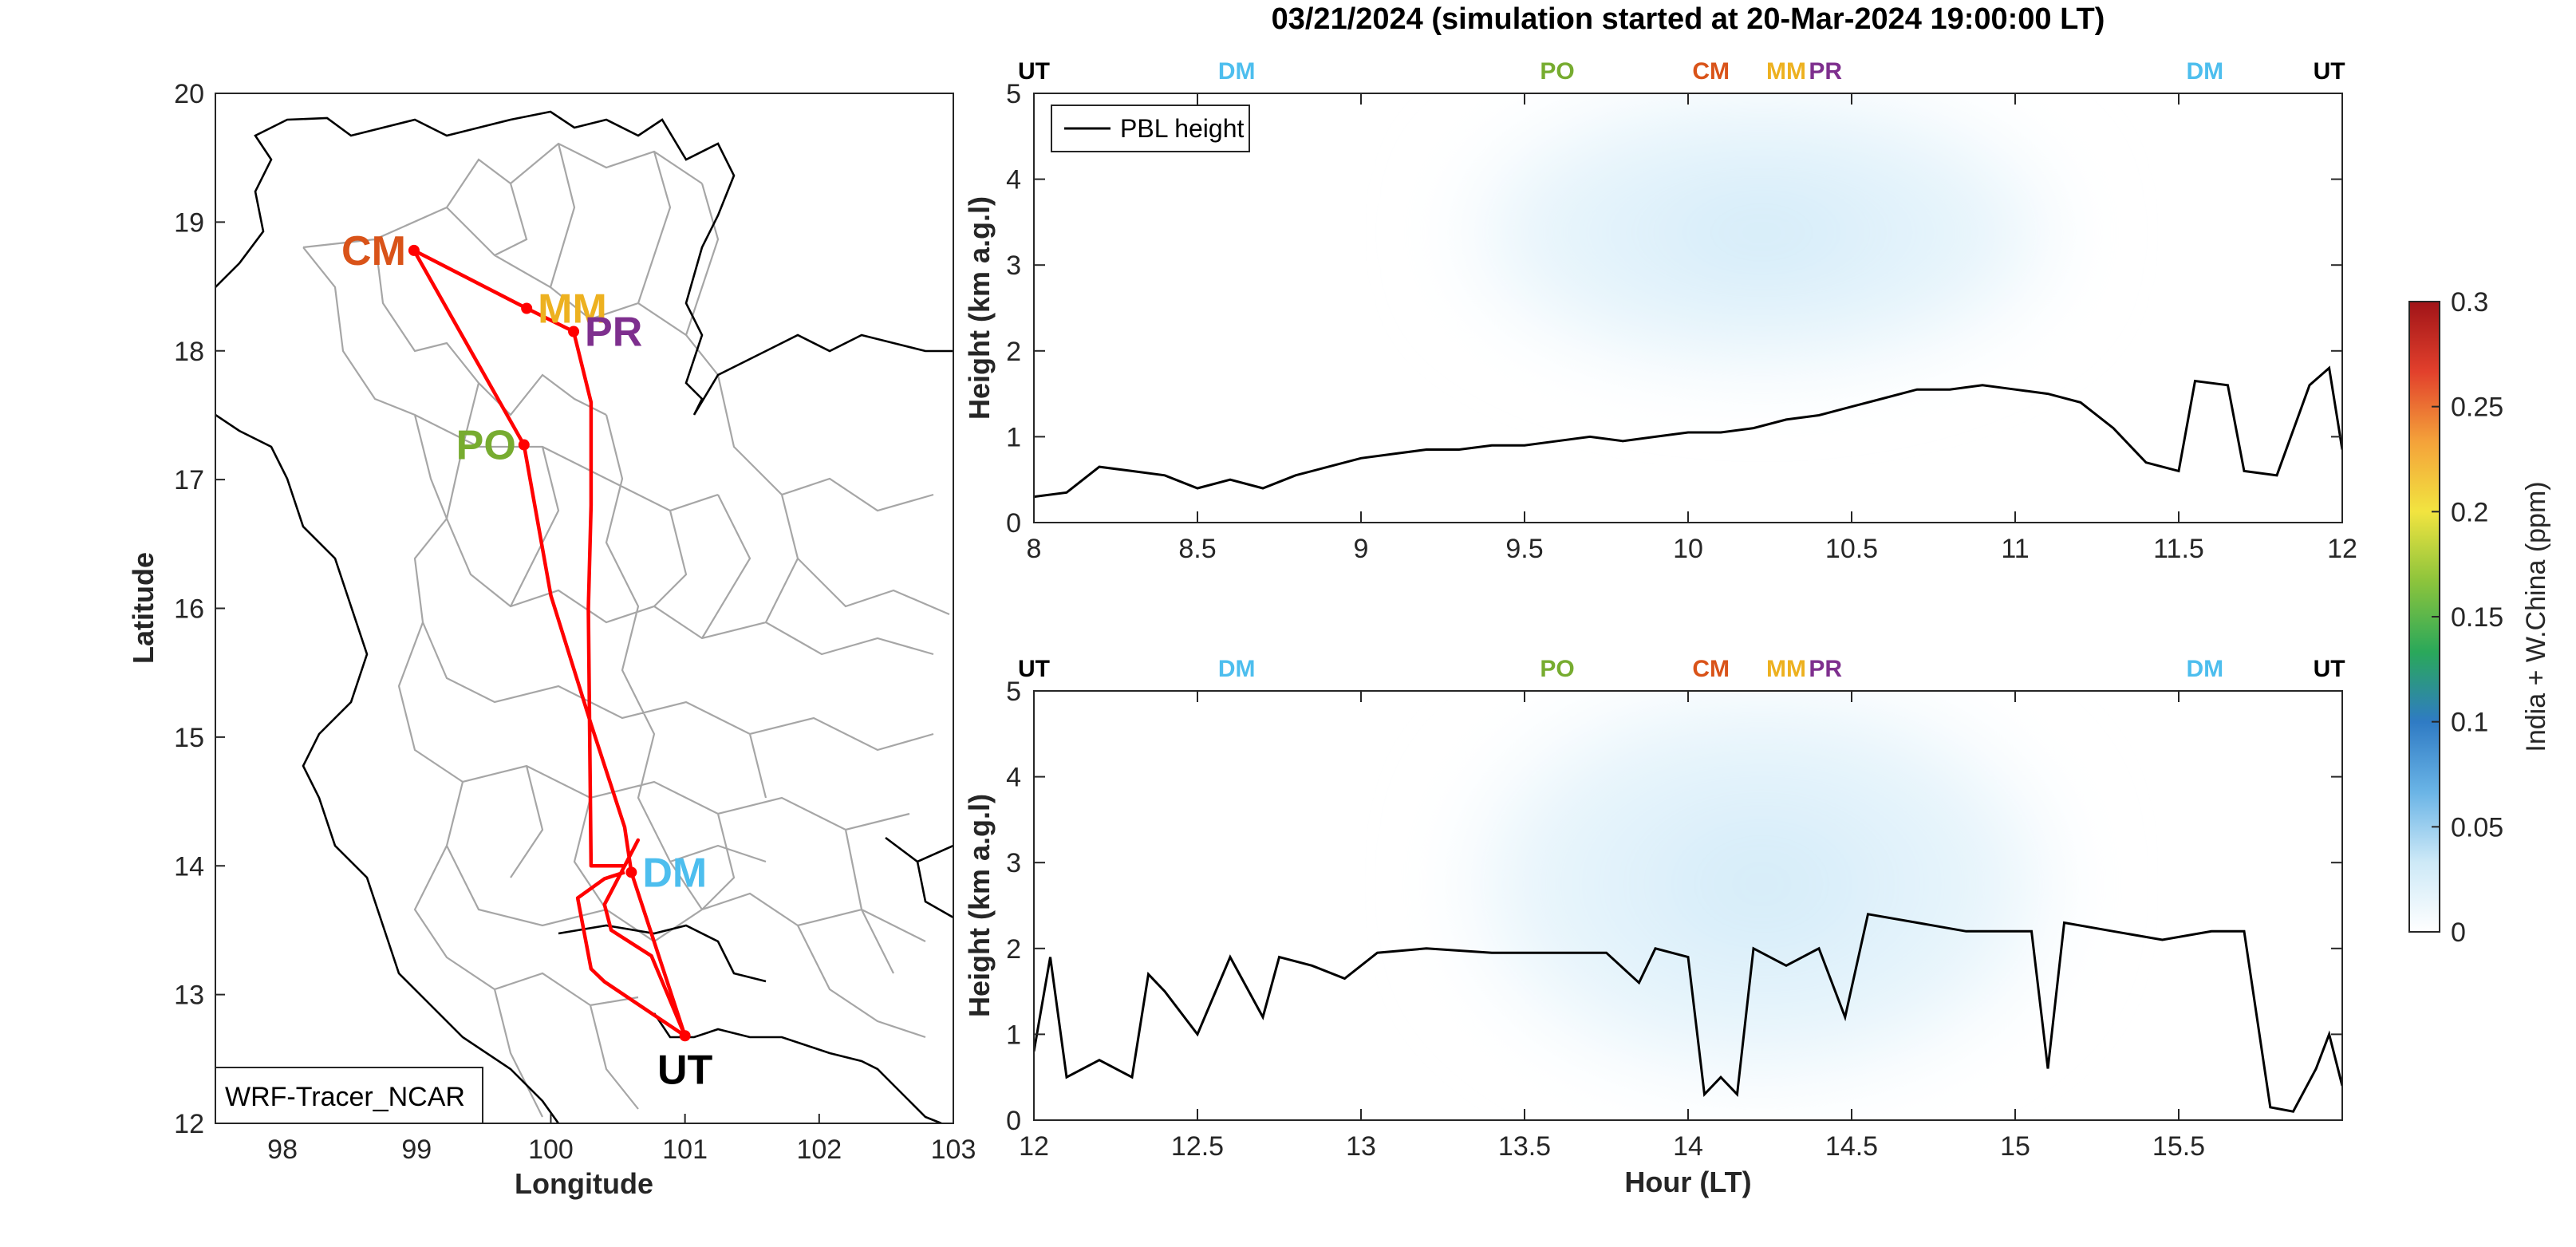 The image size is (2576, 1247). I want to click on top-x-tick-label: 8, so click(1034, 549).